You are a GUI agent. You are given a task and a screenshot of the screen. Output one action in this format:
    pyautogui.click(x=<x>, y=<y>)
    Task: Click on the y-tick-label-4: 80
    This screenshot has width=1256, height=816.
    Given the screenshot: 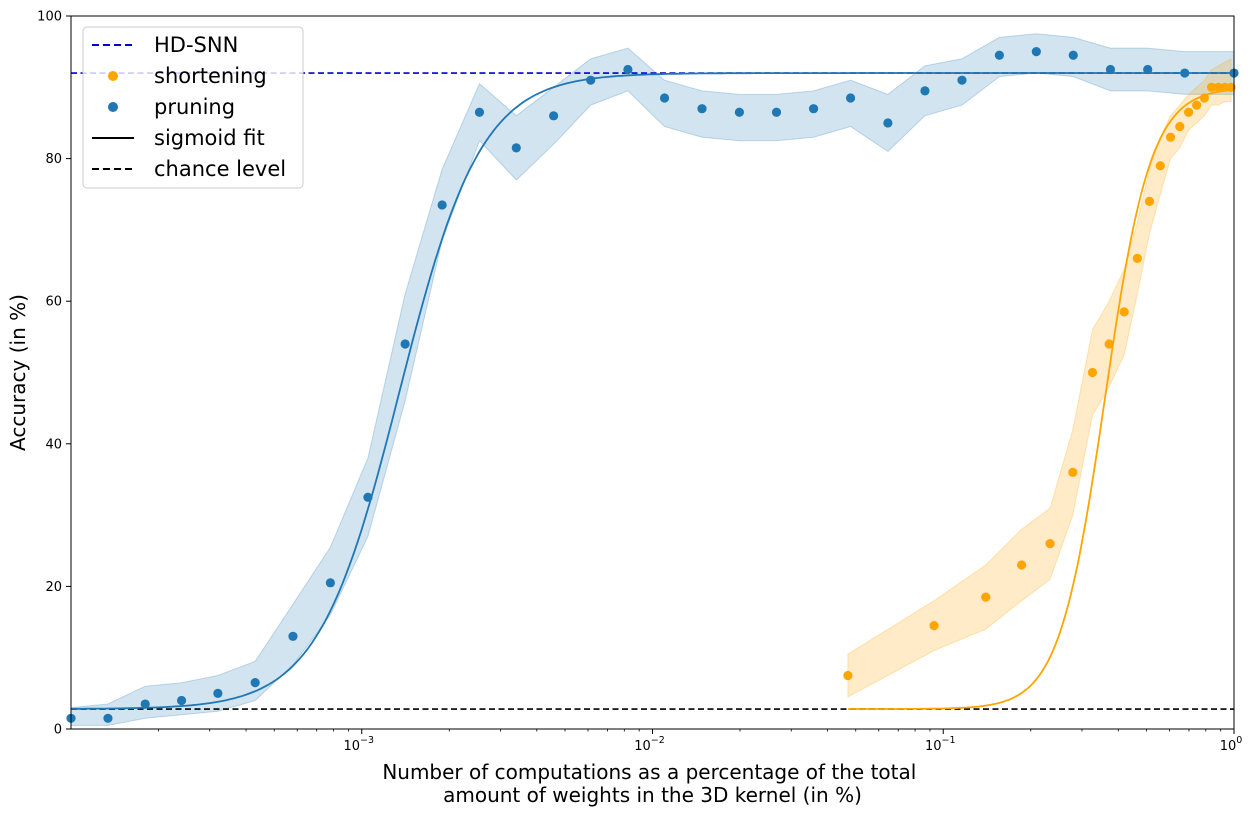 What is the action you would take?
    pyautogui.click(x=53, y=159)
    